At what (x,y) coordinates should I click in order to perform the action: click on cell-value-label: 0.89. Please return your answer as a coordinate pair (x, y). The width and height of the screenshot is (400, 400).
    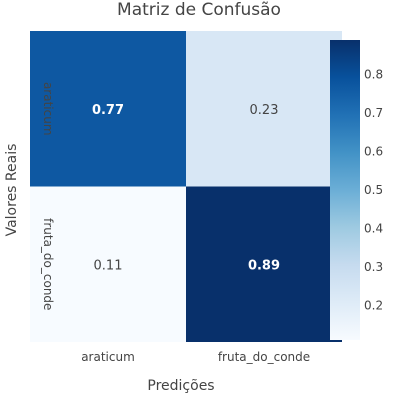
    Looking at the image, I should click on (264, 265).